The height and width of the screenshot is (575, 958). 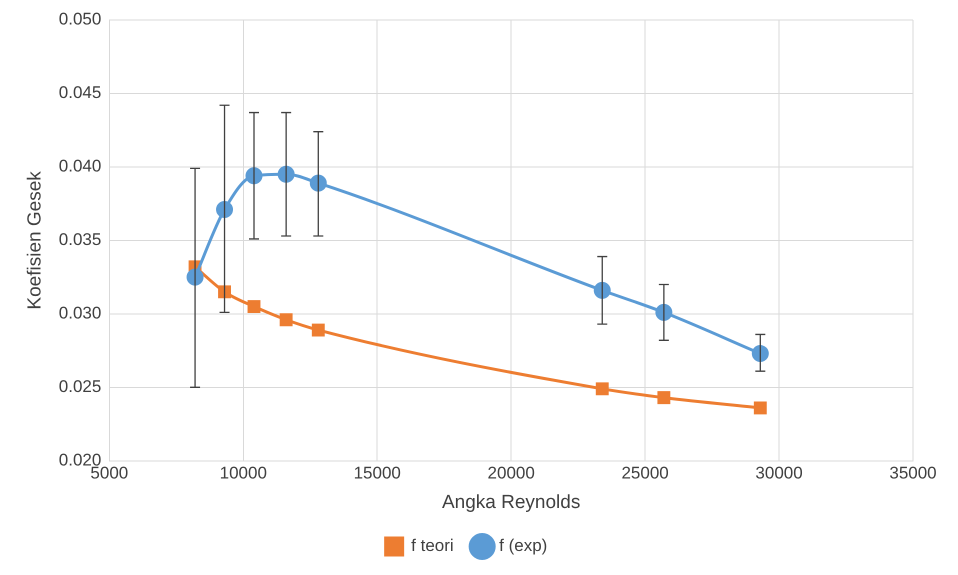 I want to click on x-tick-label: 10000, so click(x=243, y=473).